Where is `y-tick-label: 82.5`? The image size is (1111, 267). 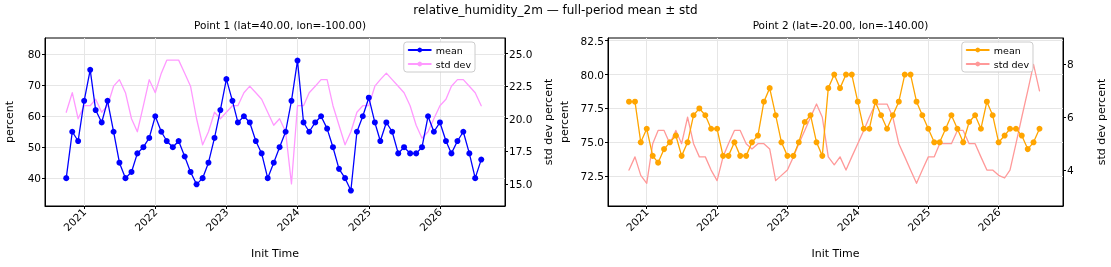 y-tick-label: 82.5 is located at coordinates (592, 40).